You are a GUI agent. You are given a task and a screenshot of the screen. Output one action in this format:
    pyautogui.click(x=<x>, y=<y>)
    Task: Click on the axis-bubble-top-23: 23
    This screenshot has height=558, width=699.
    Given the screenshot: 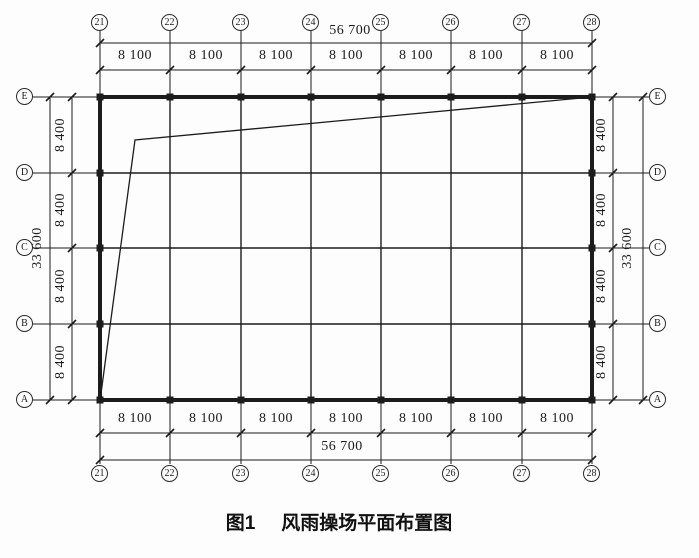 What is the action you would take?
    pyautogui.click(x=240, y=22)
    